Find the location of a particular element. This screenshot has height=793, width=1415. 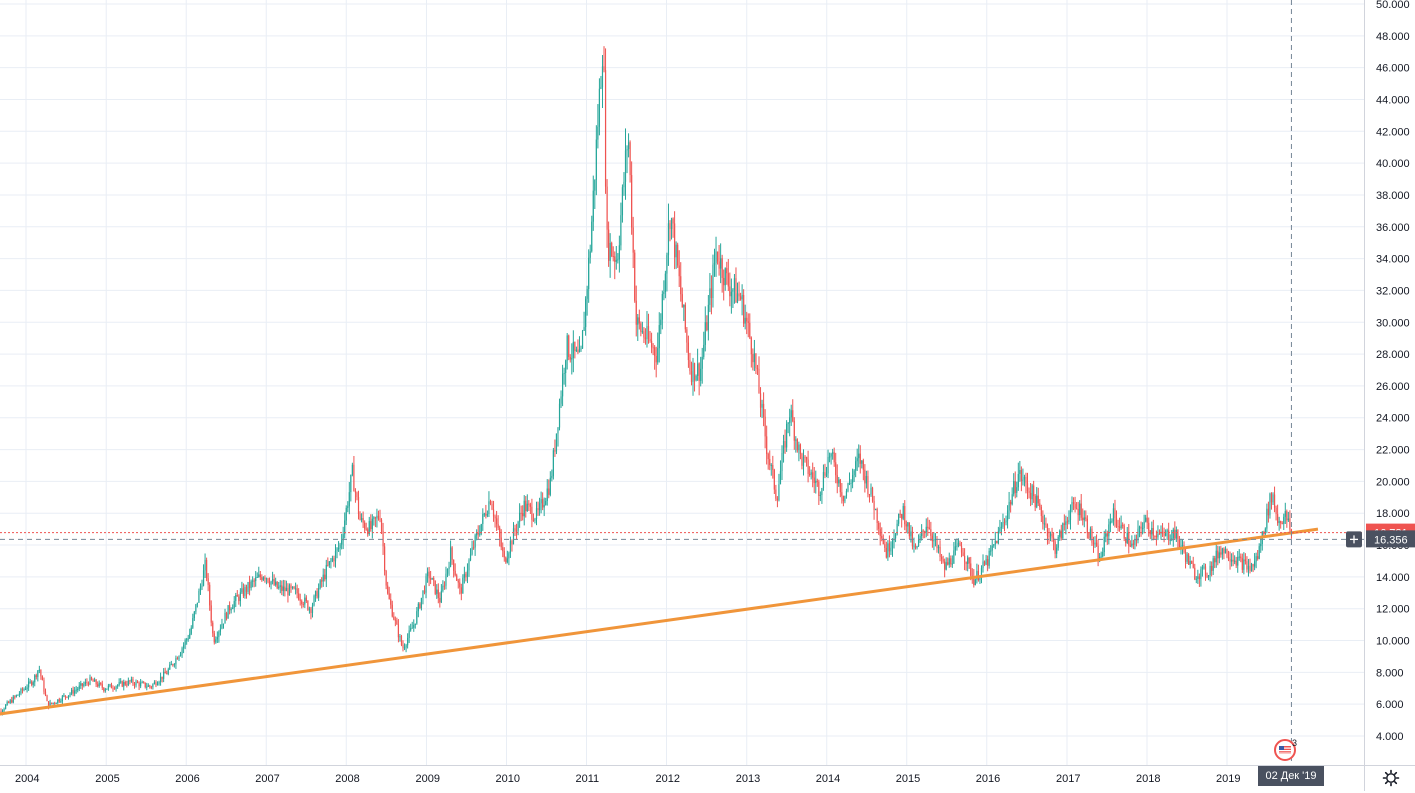

y-tick-label: 40.000 is located at coordinates (1393, 164).